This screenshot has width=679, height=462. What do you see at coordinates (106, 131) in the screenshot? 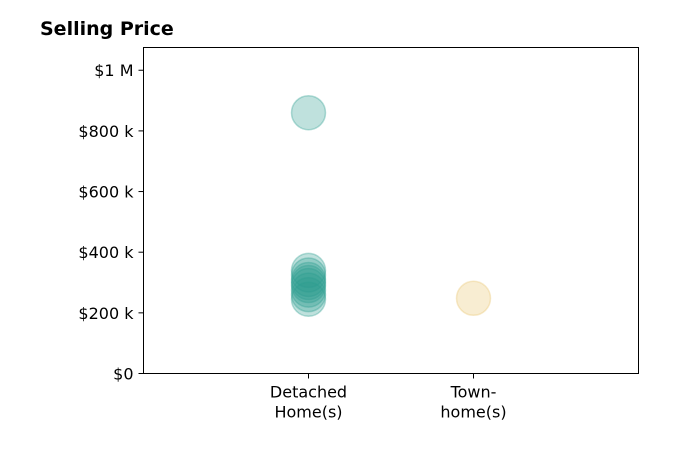
I see `y-tick-label: $800 k` at bounding box center [106, 131].